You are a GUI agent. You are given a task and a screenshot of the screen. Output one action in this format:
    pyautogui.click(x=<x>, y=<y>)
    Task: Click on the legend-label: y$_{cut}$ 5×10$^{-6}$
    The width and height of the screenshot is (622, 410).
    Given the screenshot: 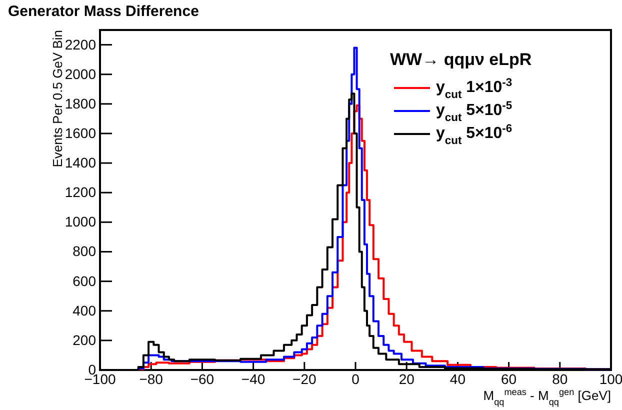 What is the action you would take?
    pyautogui.click(x=474, y=135)
    